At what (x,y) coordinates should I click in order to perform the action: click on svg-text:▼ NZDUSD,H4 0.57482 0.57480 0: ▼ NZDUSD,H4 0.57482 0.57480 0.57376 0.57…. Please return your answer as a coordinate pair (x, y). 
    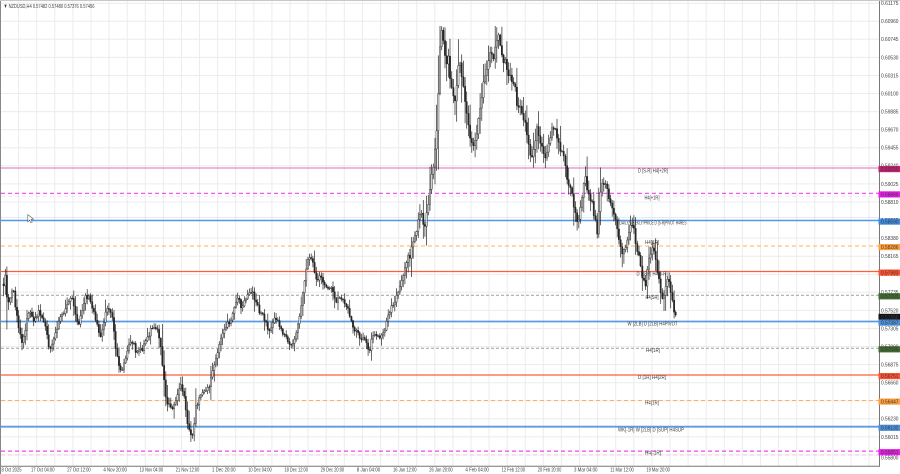
    Looking at the image, I should click on (49, 7).